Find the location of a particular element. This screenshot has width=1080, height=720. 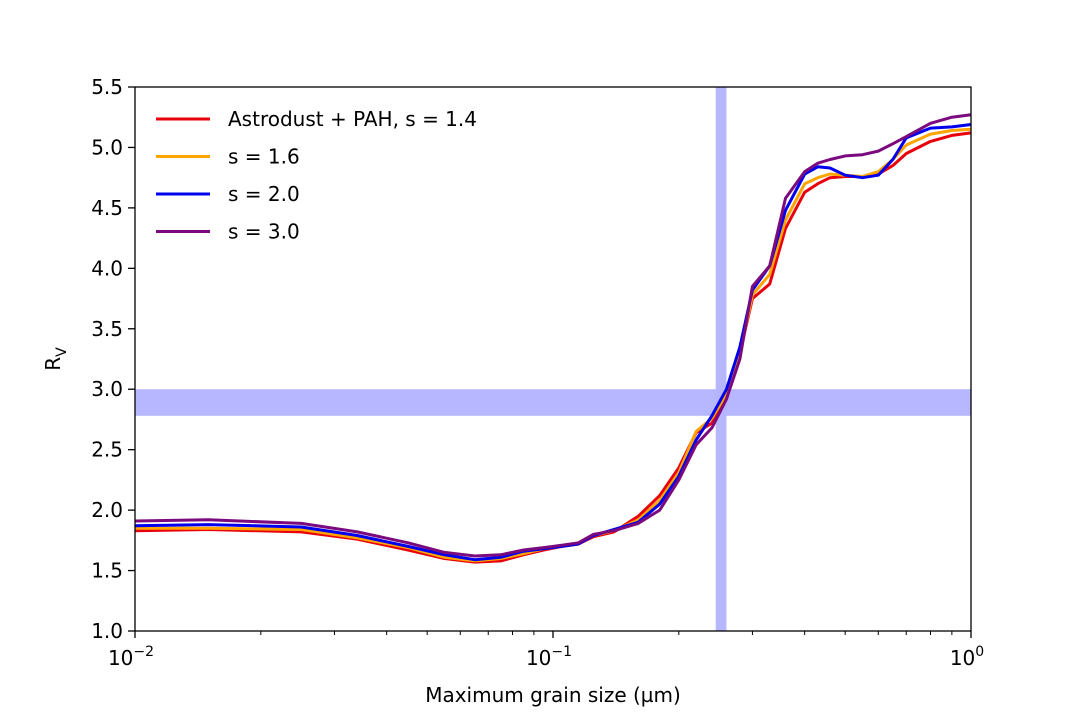

y-axis: 1.0 1.5 2.0 2.5 3.0 3.5 4.0 4.5 5.0 5.5 is located at coordinates (113, 359).